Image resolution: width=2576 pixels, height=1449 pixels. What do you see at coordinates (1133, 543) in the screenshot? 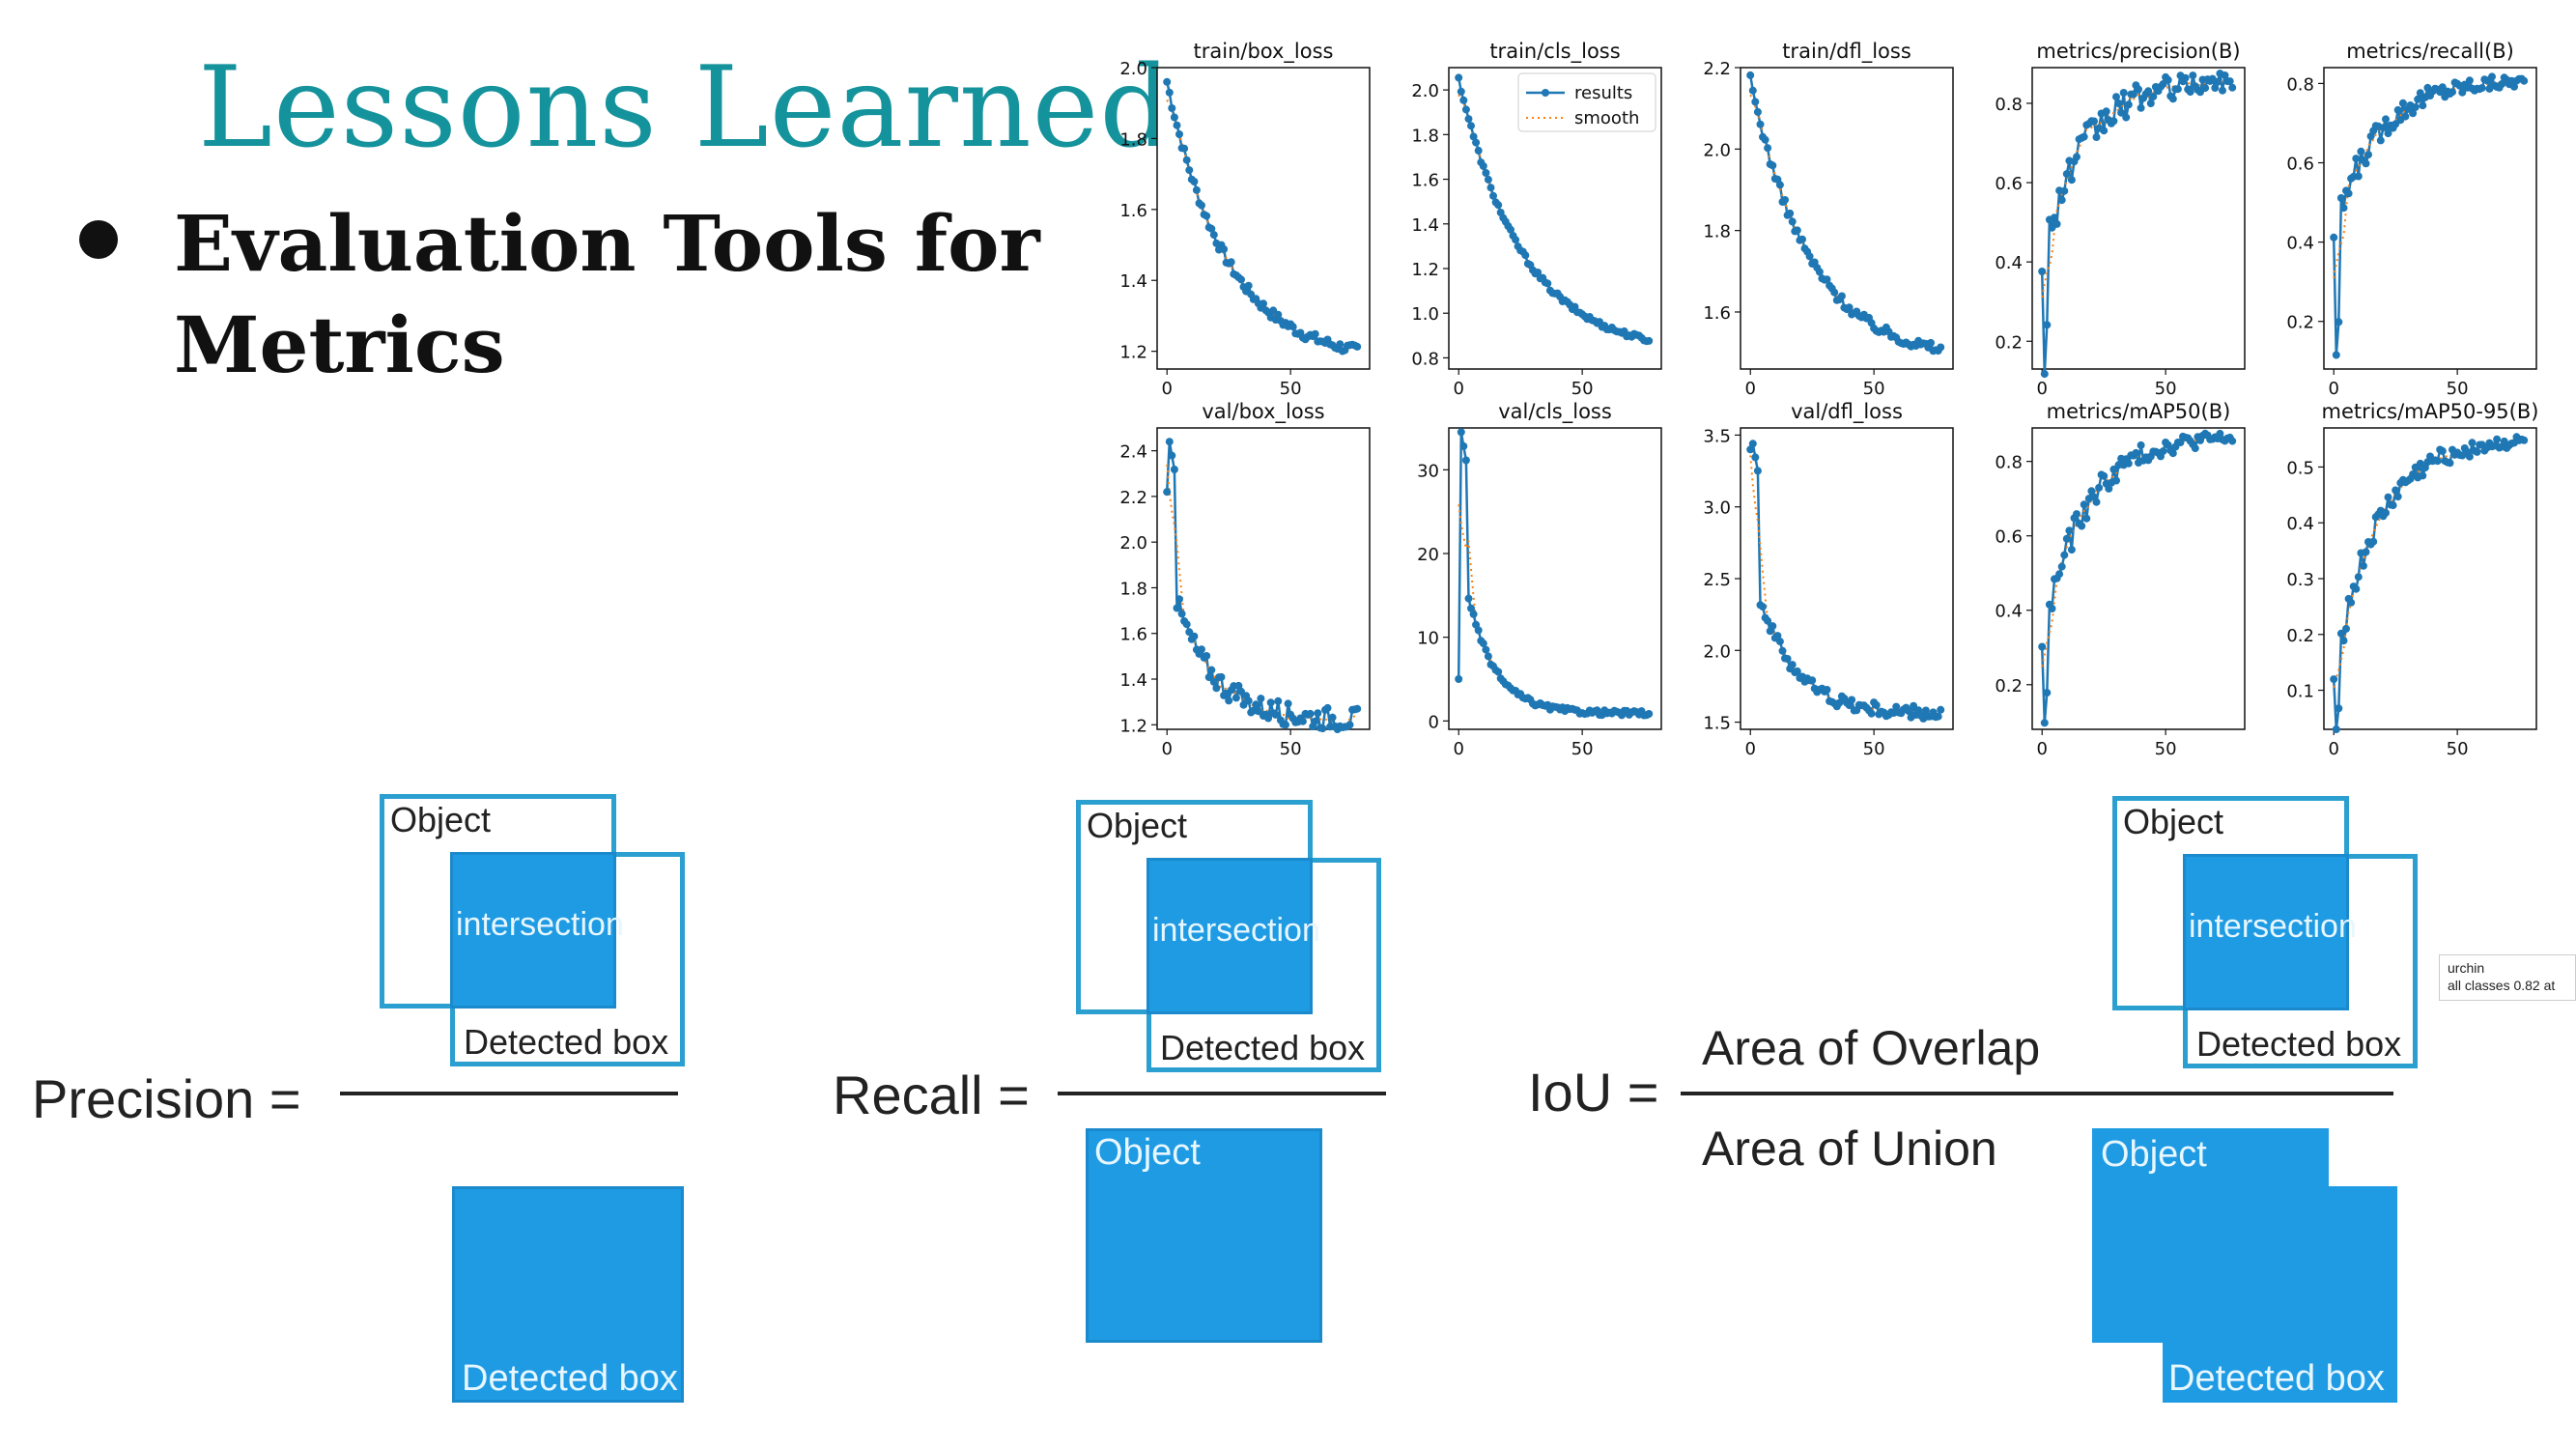
I see `chart-val-box-loss-ytick-label: 2.0` at bounding box center [1133, 543].